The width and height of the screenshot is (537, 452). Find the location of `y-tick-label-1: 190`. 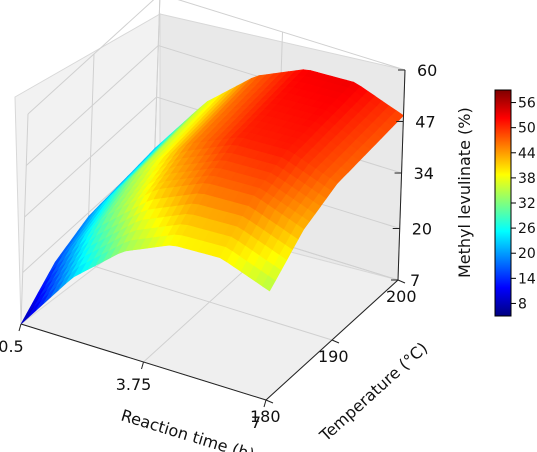

y-tick-label-1: 190 is located at coordinates (333, 356).